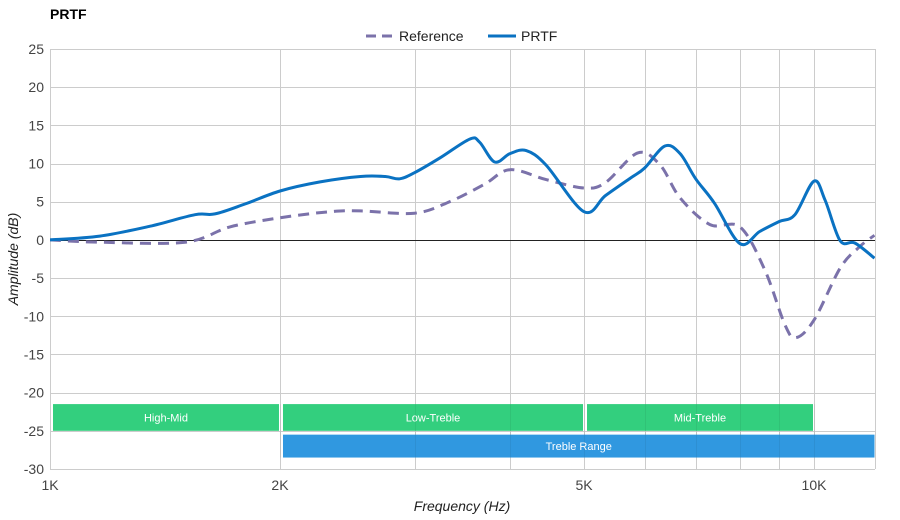 The width and height of the screenshot is (900, 520). I want to click on y-tick-label: 15, so click(36, 125).